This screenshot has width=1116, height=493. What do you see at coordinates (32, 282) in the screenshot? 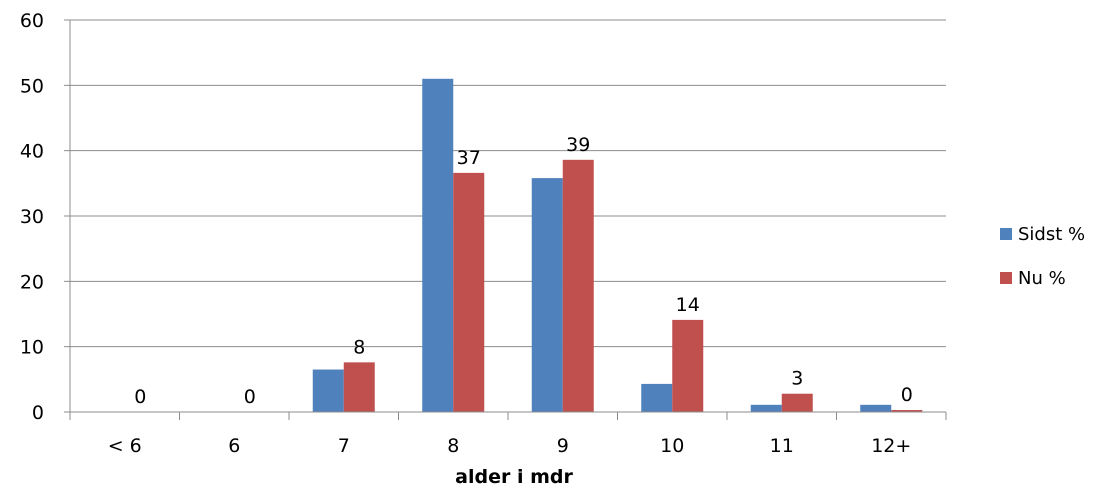
I see `y-tick-label: 20` at bounding box center [32, 282].